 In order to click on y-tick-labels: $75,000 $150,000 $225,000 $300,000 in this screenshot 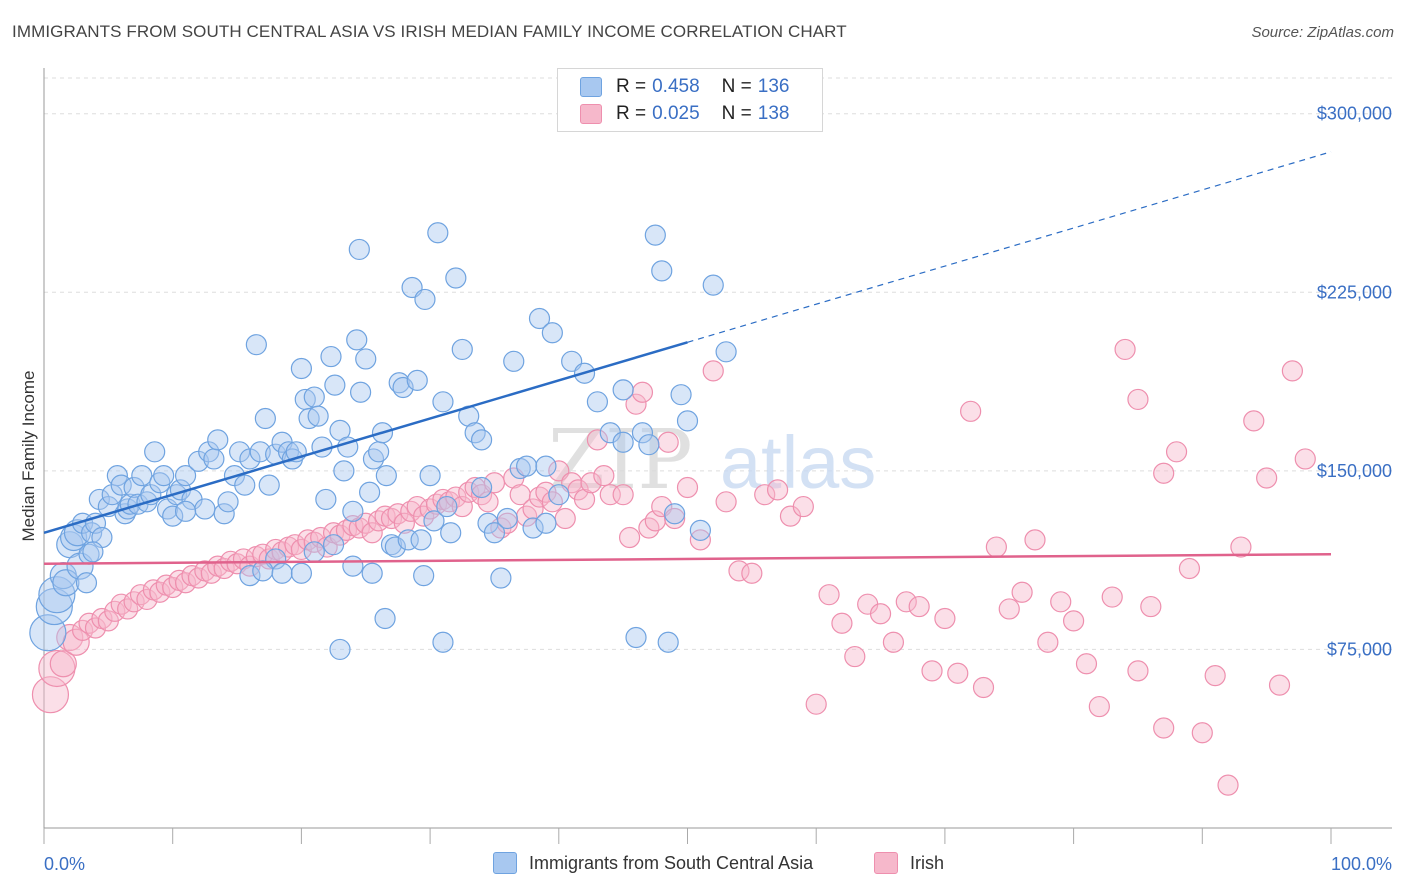, I will do `click(1354, 382)`.